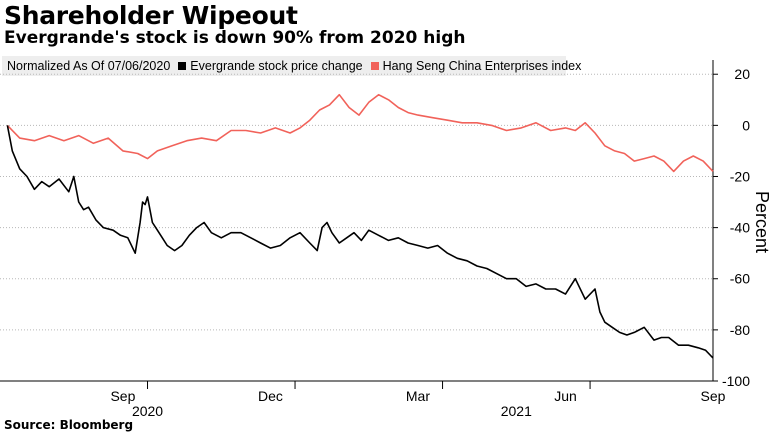  I want to click on y-tick-label: 0, so click(746, 125).